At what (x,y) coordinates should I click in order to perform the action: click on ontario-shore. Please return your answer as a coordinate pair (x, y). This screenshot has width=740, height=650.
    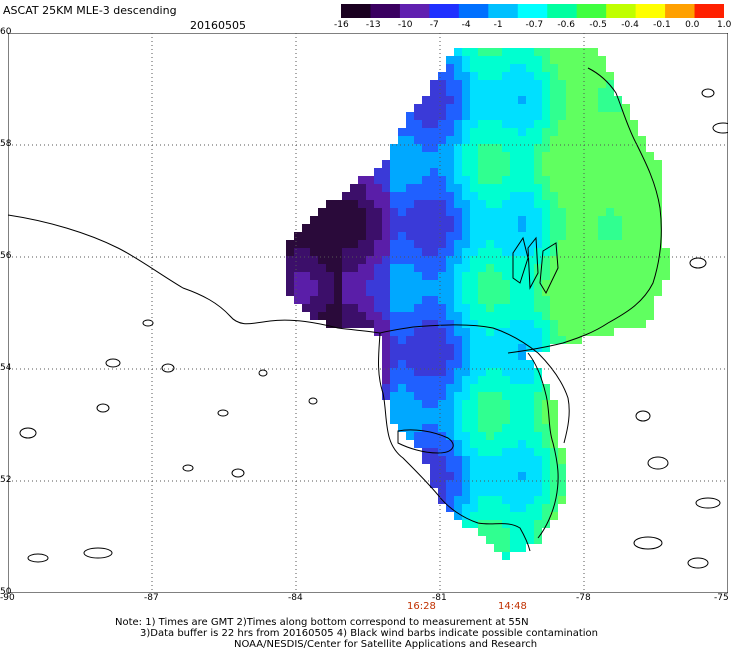
    Looking at the image, I should click on (194, 274).